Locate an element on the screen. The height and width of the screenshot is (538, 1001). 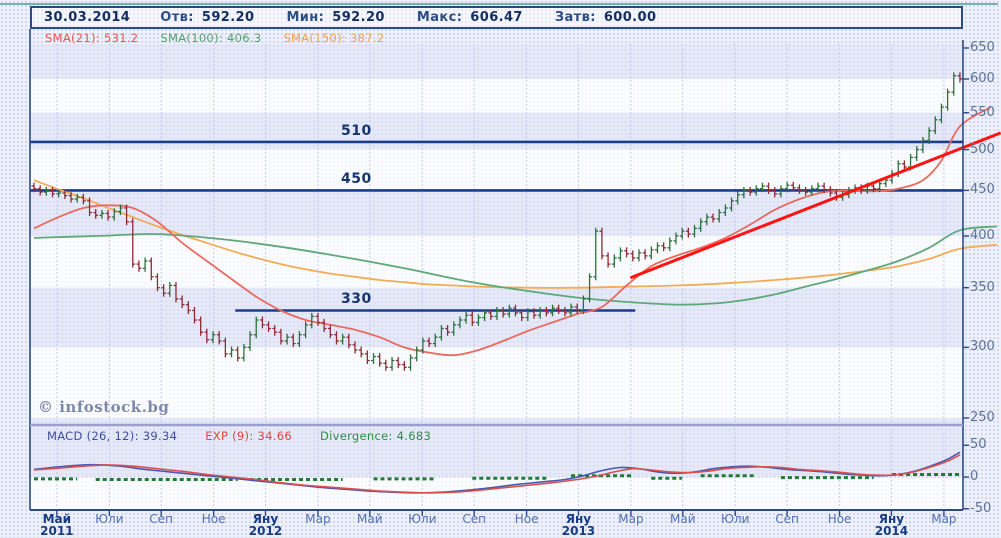
open-label: Отв: is located at coordinates (177, 17).